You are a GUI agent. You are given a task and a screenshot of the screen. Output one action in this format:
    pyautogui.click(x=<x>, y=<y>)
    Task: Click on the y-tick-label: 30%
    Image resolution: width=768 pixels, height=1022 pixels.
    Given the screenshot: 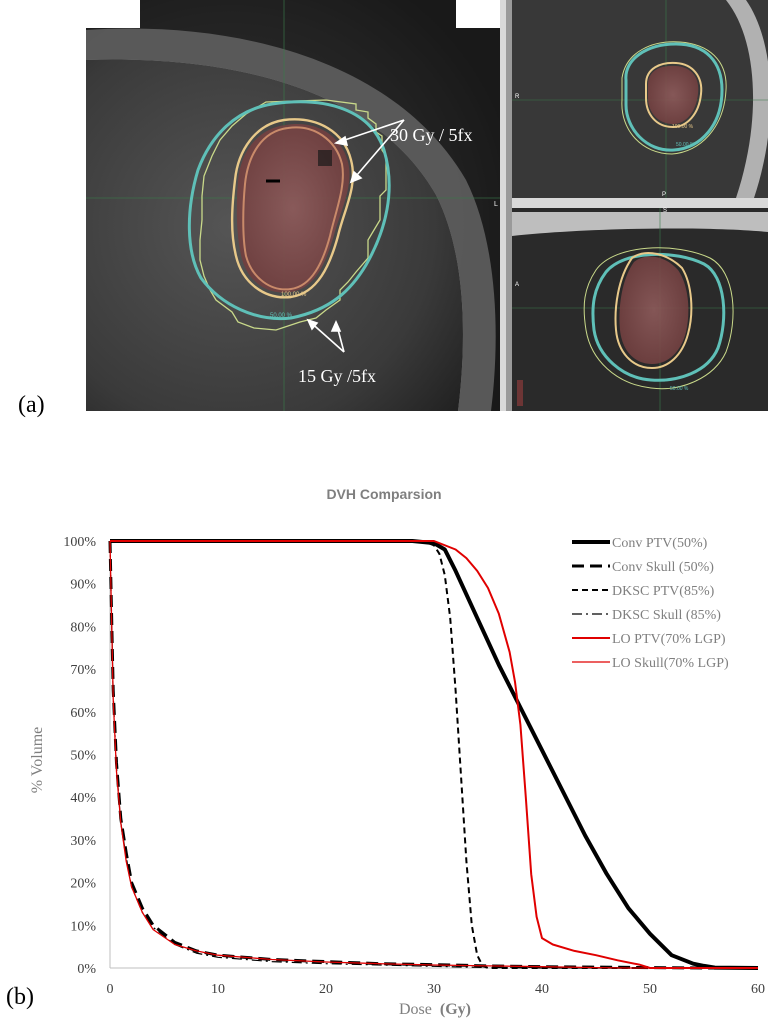 What is the action you would take?
    pyautogui.click(x=83, y=841)
    